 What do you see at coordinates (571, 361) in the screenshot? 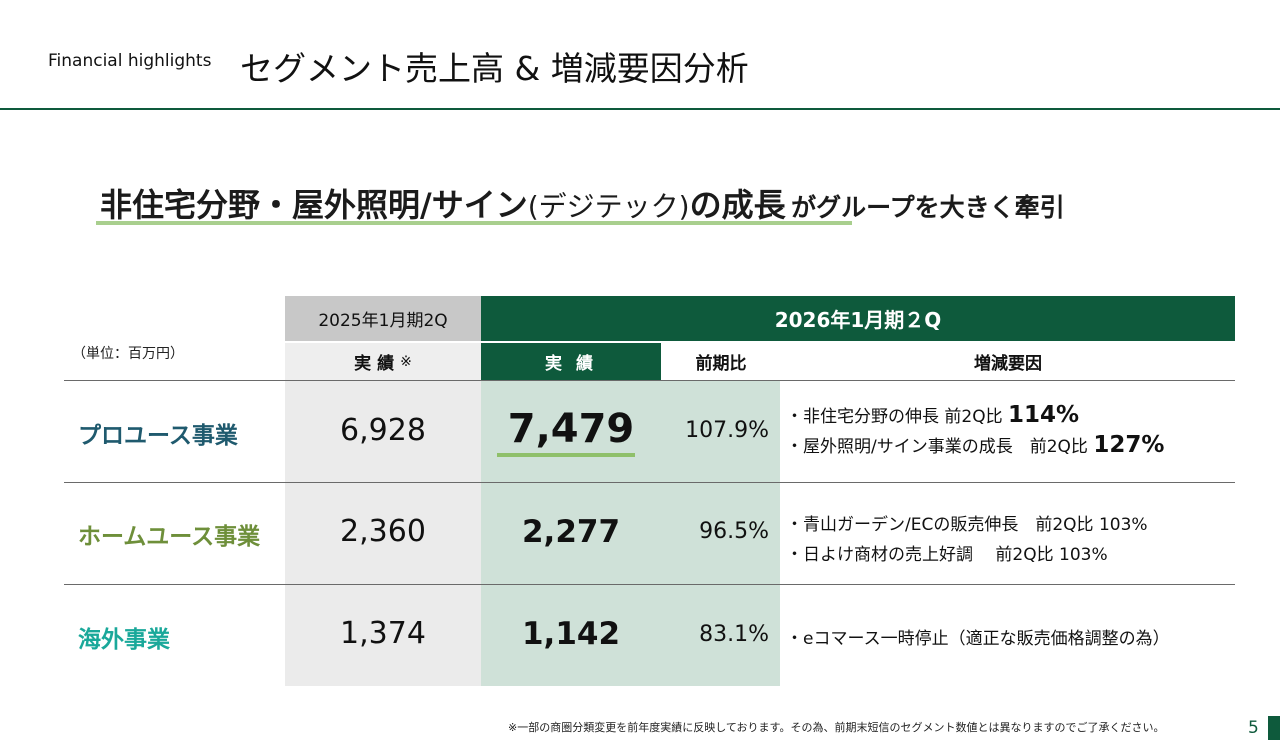
I see `cur-actual-header: 実 績` at bounding box center [571, 361].